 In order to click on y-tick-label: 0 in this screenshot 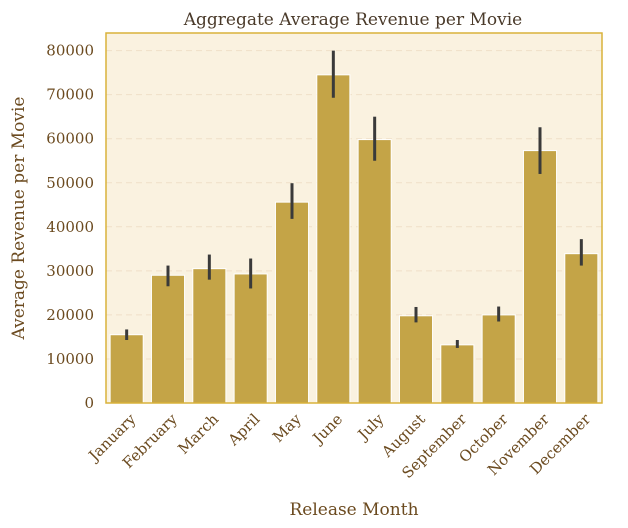, I will do `click(89, 403)`.